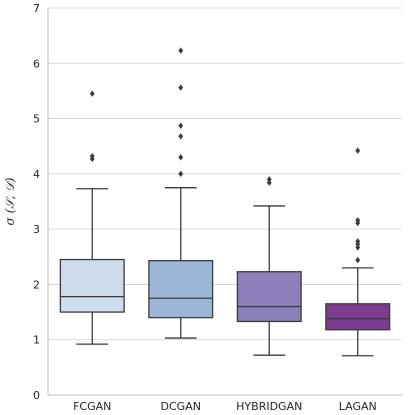 The image size is (415, 415). I want to click on x-tick-label-lagan: LAGAN, so click(358, 406).